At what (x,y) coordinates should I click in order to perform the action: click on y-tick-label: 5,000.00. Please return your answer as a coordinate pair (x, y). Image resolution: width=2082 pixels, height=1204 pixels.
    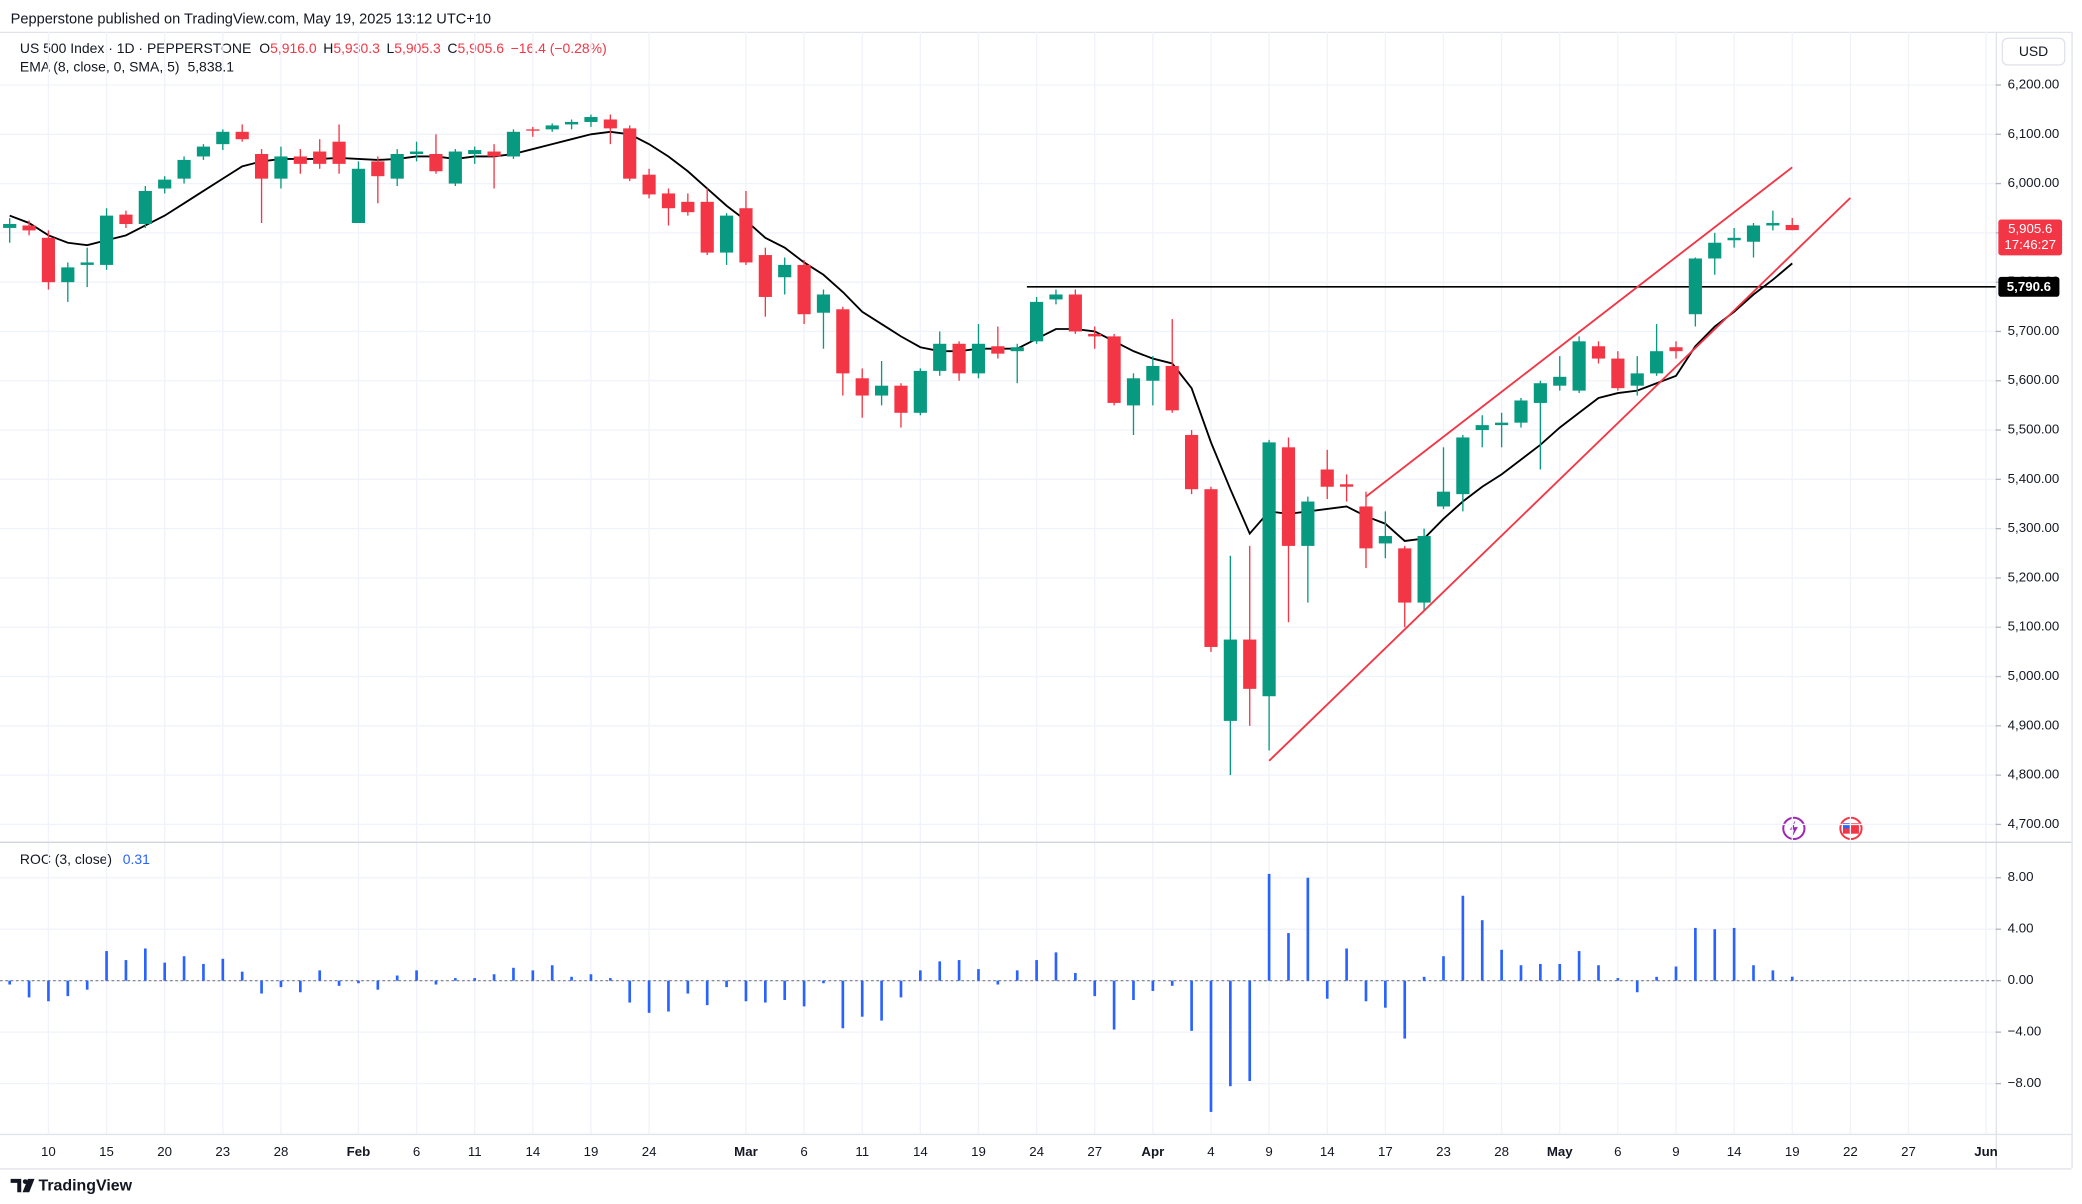
    Looking at the image, I should click on (2034, 675).